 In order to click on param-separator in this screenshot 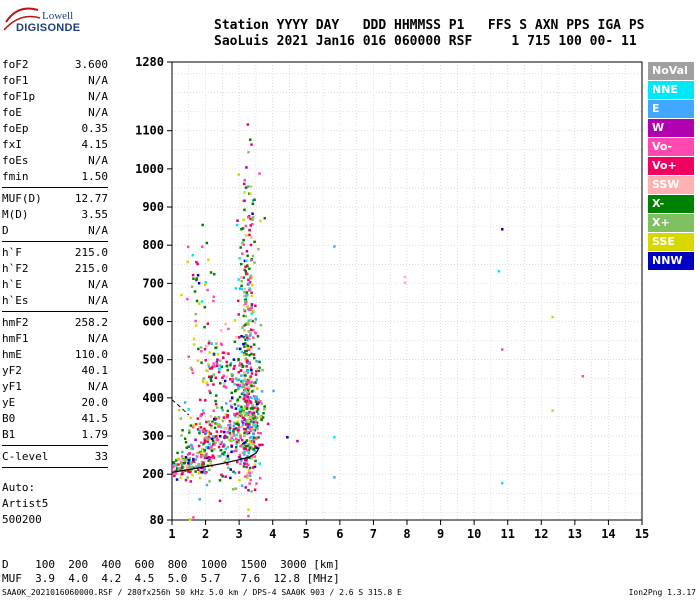, I will do `click(55, 187)`.